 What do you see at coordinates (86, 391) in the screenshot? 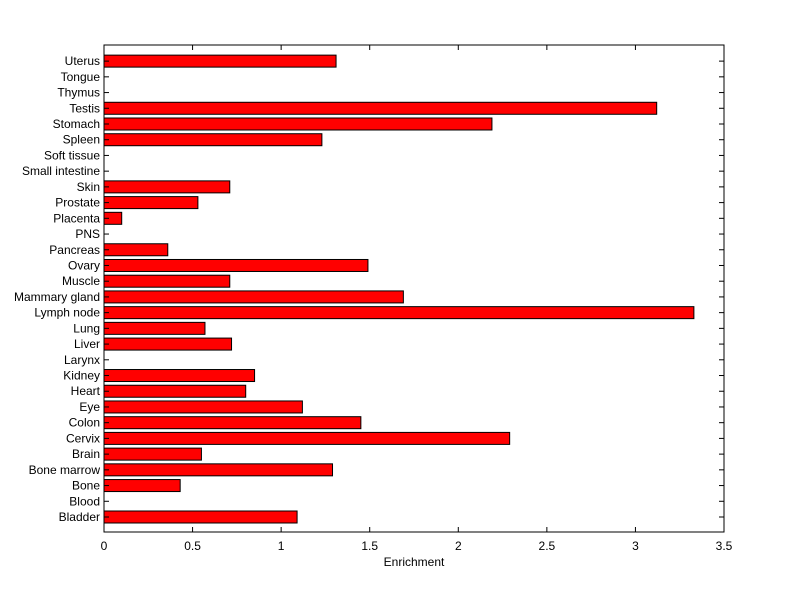
I see `y-tick-label-heart: Heart` at bounding box center [86, 391].